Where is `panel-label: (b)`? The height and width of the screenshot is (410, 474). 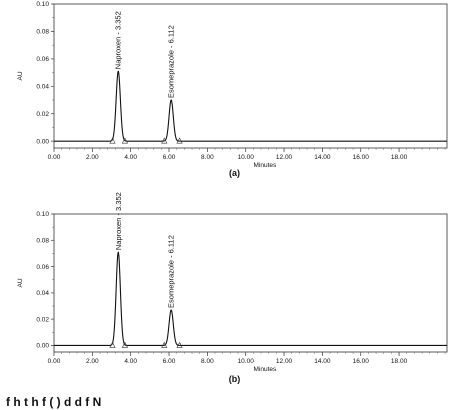
panel-label: (b) is located at coordinates (235, 379).